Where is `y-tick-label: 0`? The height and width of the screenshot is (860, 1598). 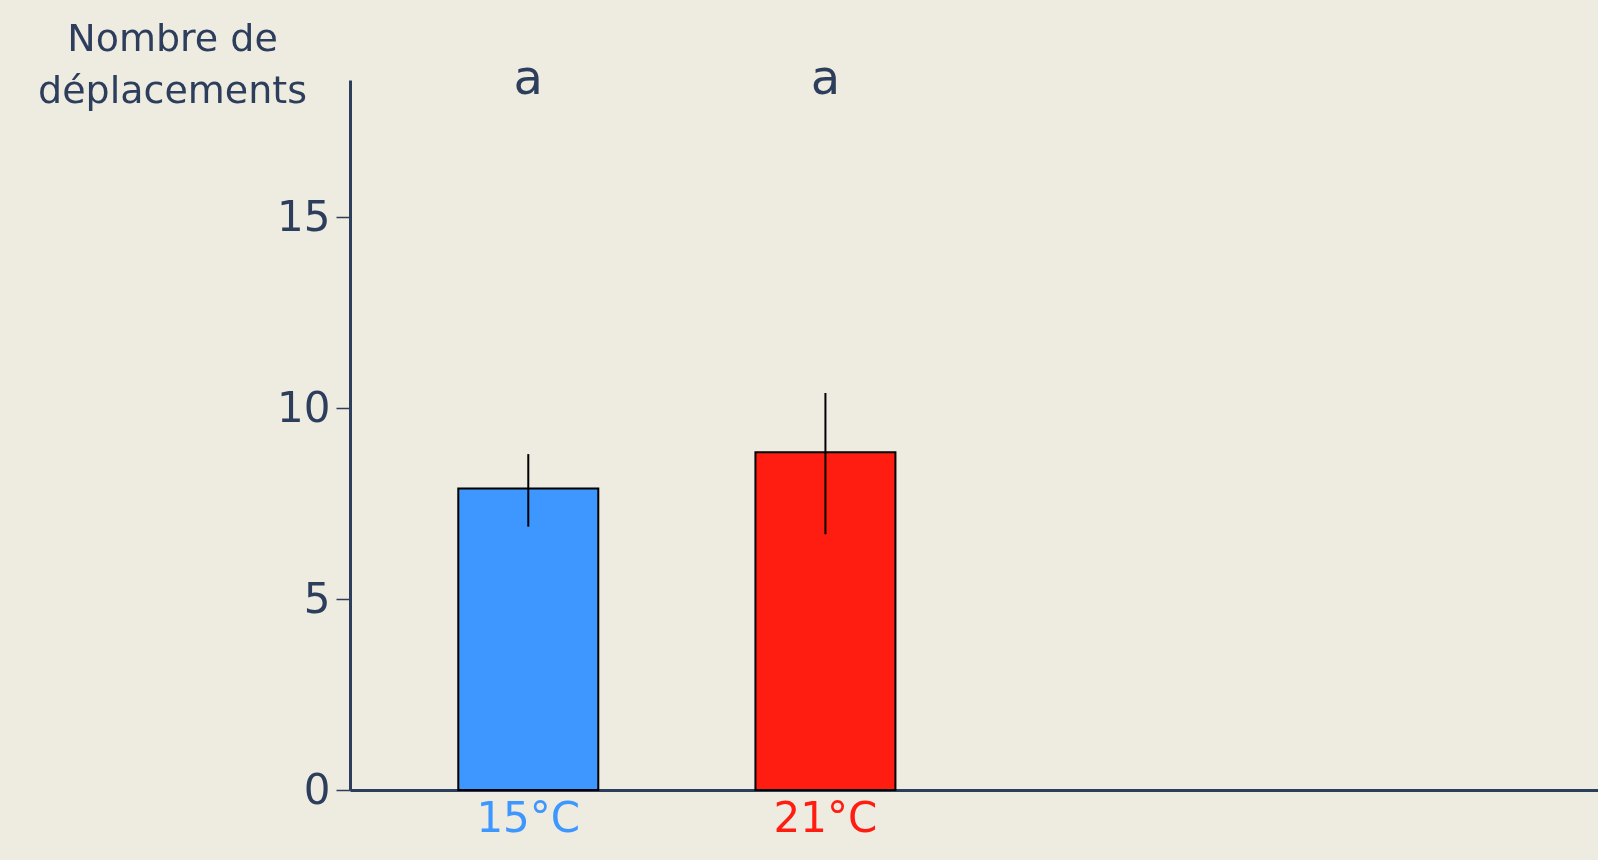
y-tick-label: 0 is located at coordinates (317, 789).